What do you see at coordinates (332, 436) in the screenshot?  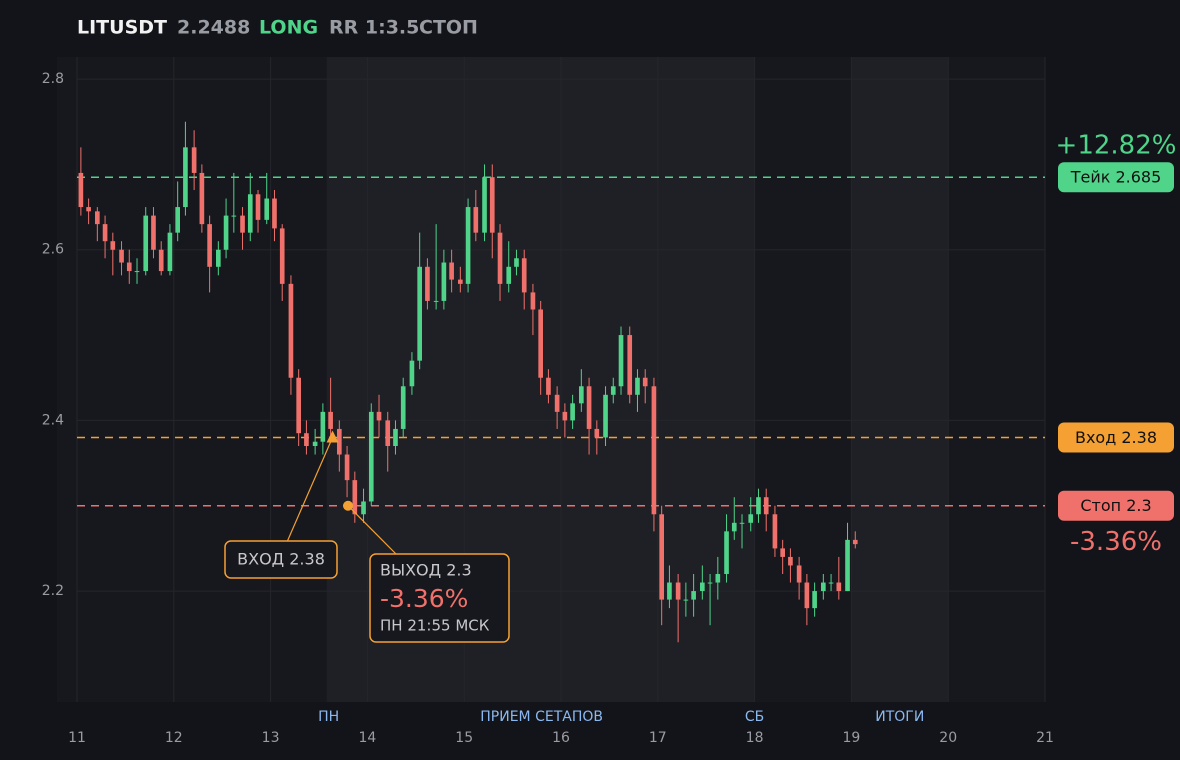 I see `entry-marker` at bounding box center [332, 436].